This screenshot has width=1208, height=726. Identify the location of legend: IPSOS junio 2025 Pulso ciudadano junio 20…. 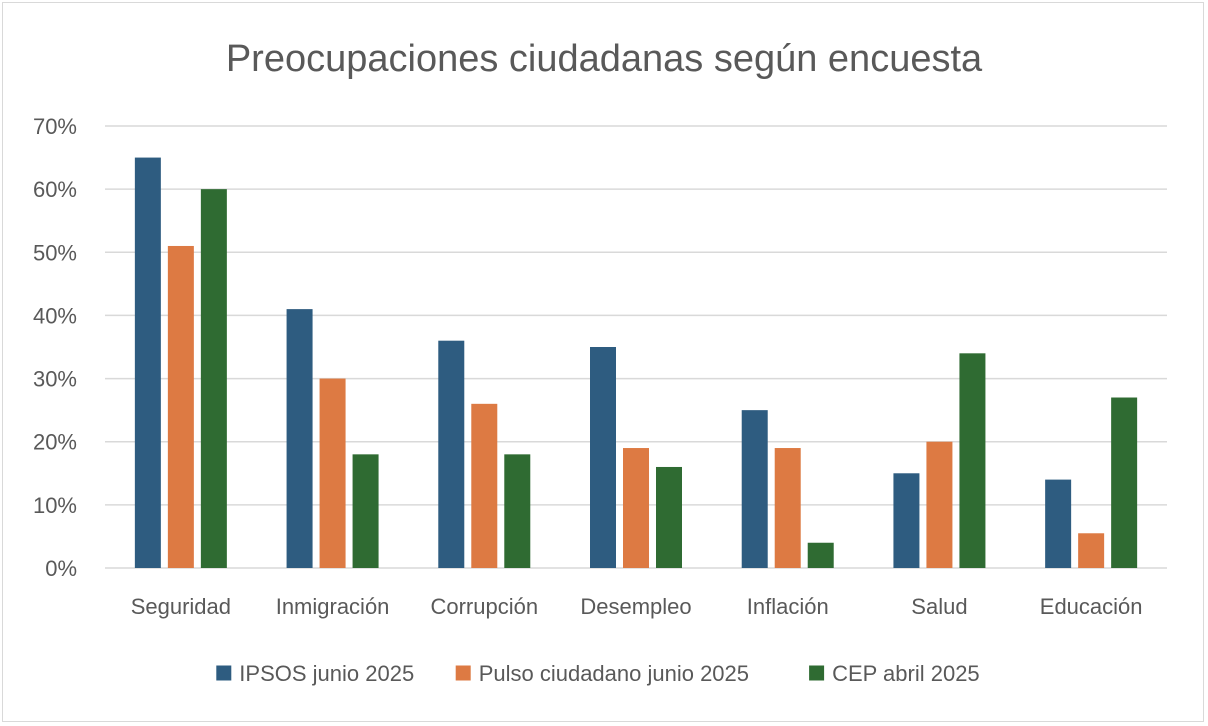
(598, 673).